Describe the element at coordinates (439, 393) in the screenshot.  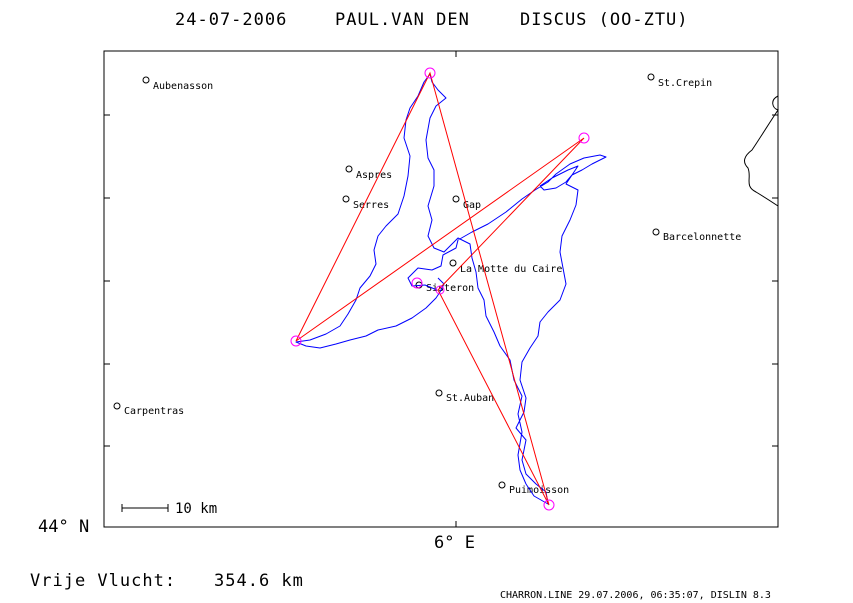
I see `town-marker-st-auban` at that location.